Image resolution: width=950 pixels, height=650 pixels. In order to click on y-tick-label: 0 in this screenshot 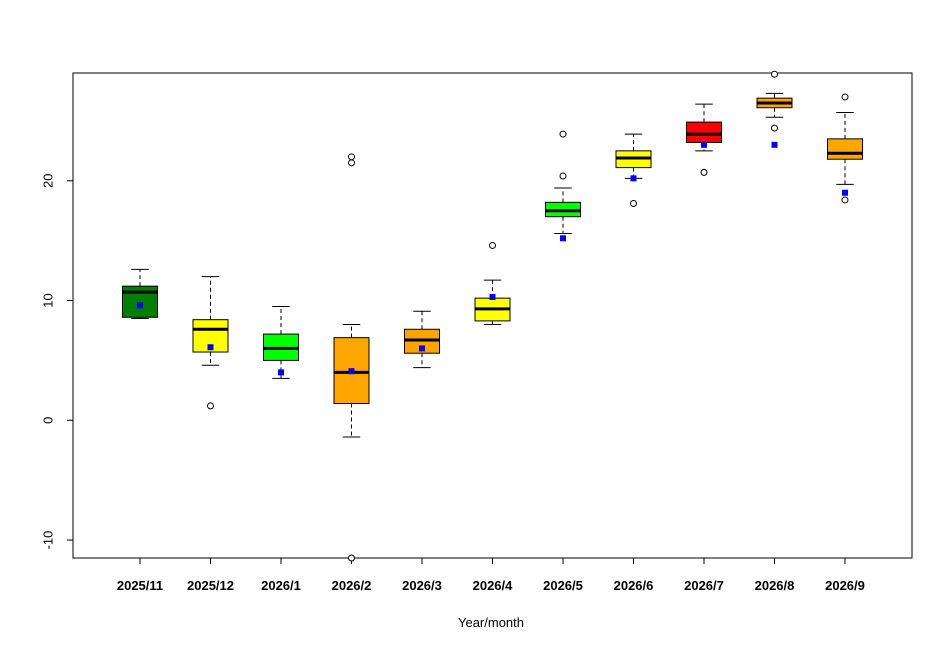, I will do `click(48, 420)`.